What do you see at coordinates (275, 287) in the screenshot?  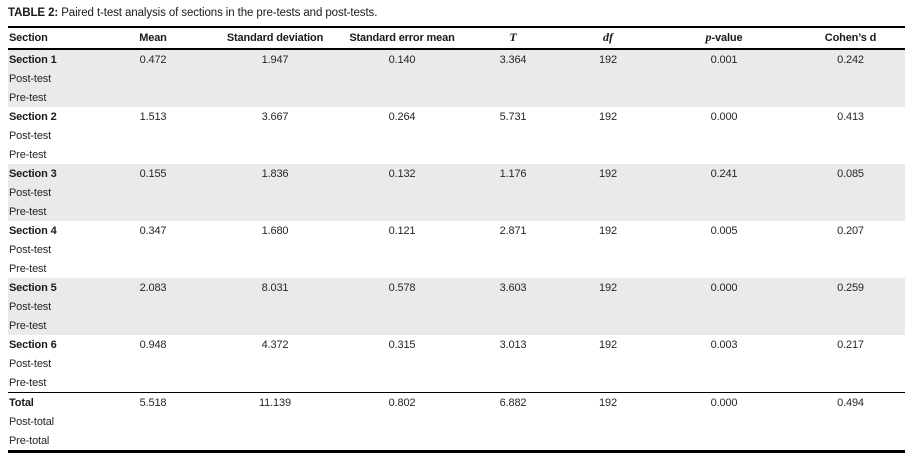 I see `cell-sd: 8.031` at bounding box center [275, 287].